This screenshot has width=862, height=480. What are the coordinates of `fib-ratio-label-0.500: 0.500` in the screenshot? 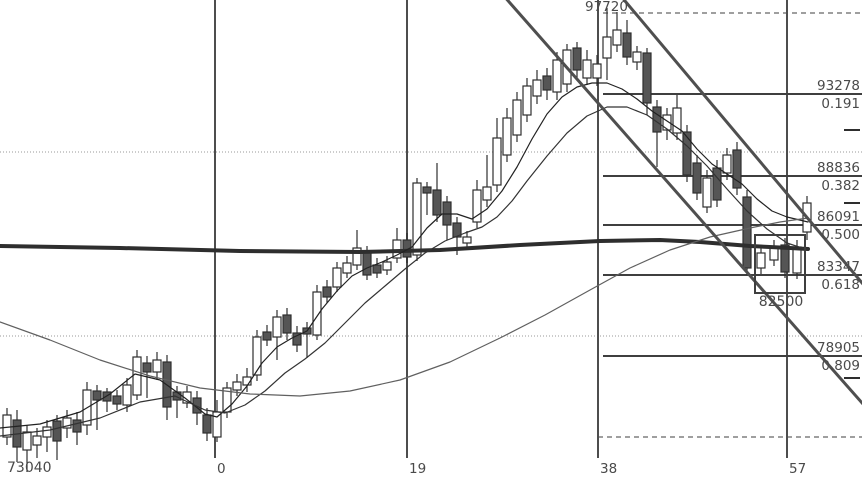 It's located at (840, 235).